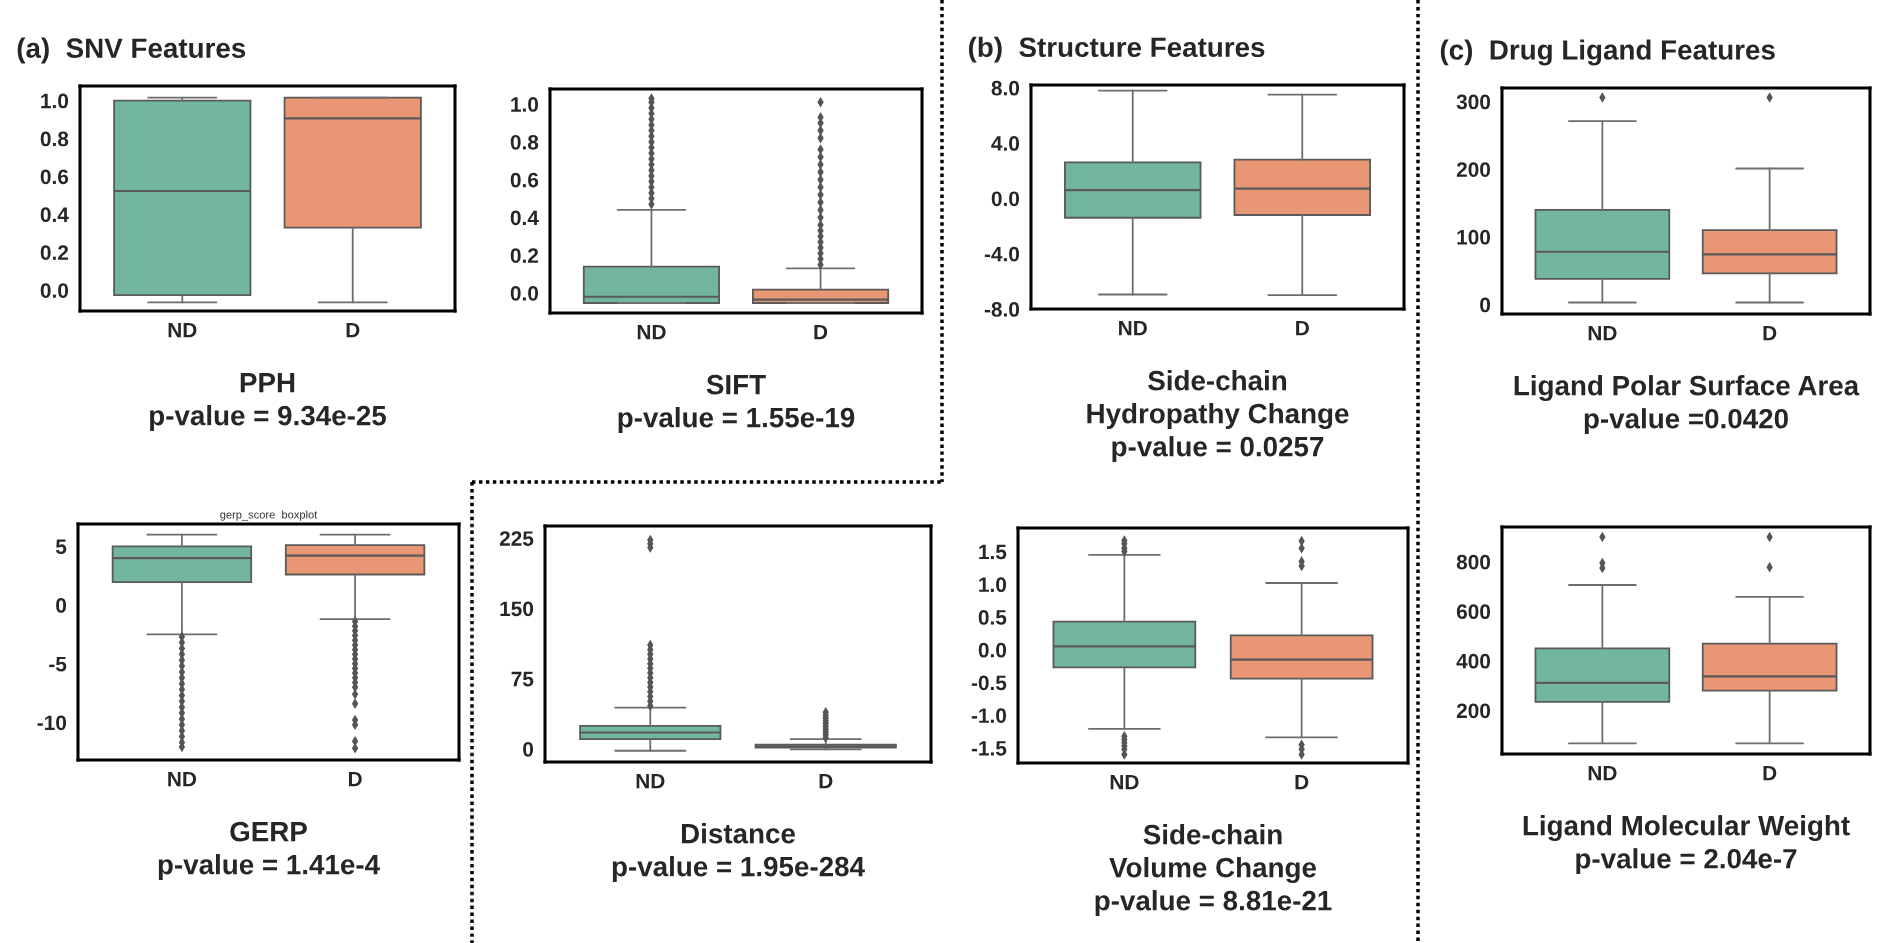  Describe the element at coordinates (1473, 661) in the screenshot. I see `y-tick-label: 400` at that location.